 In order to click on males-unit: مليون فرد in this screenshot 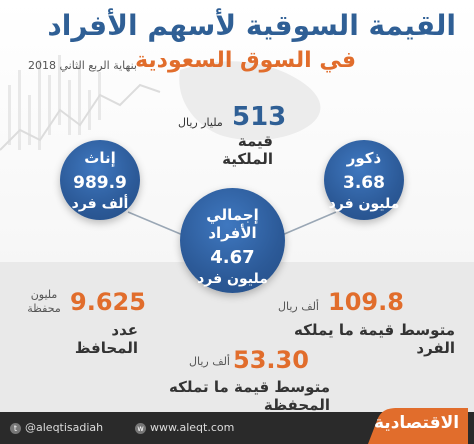, I will do `click(364, 204)`.